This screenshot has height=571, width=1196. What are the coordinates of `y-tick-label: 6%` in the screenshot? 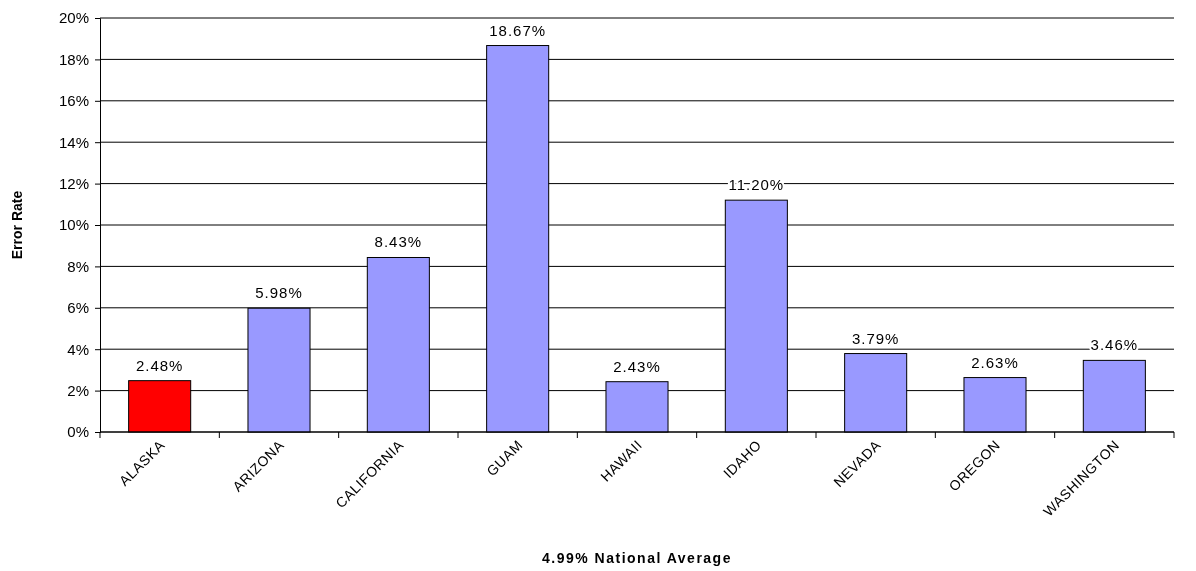 It's located at (78, 308).